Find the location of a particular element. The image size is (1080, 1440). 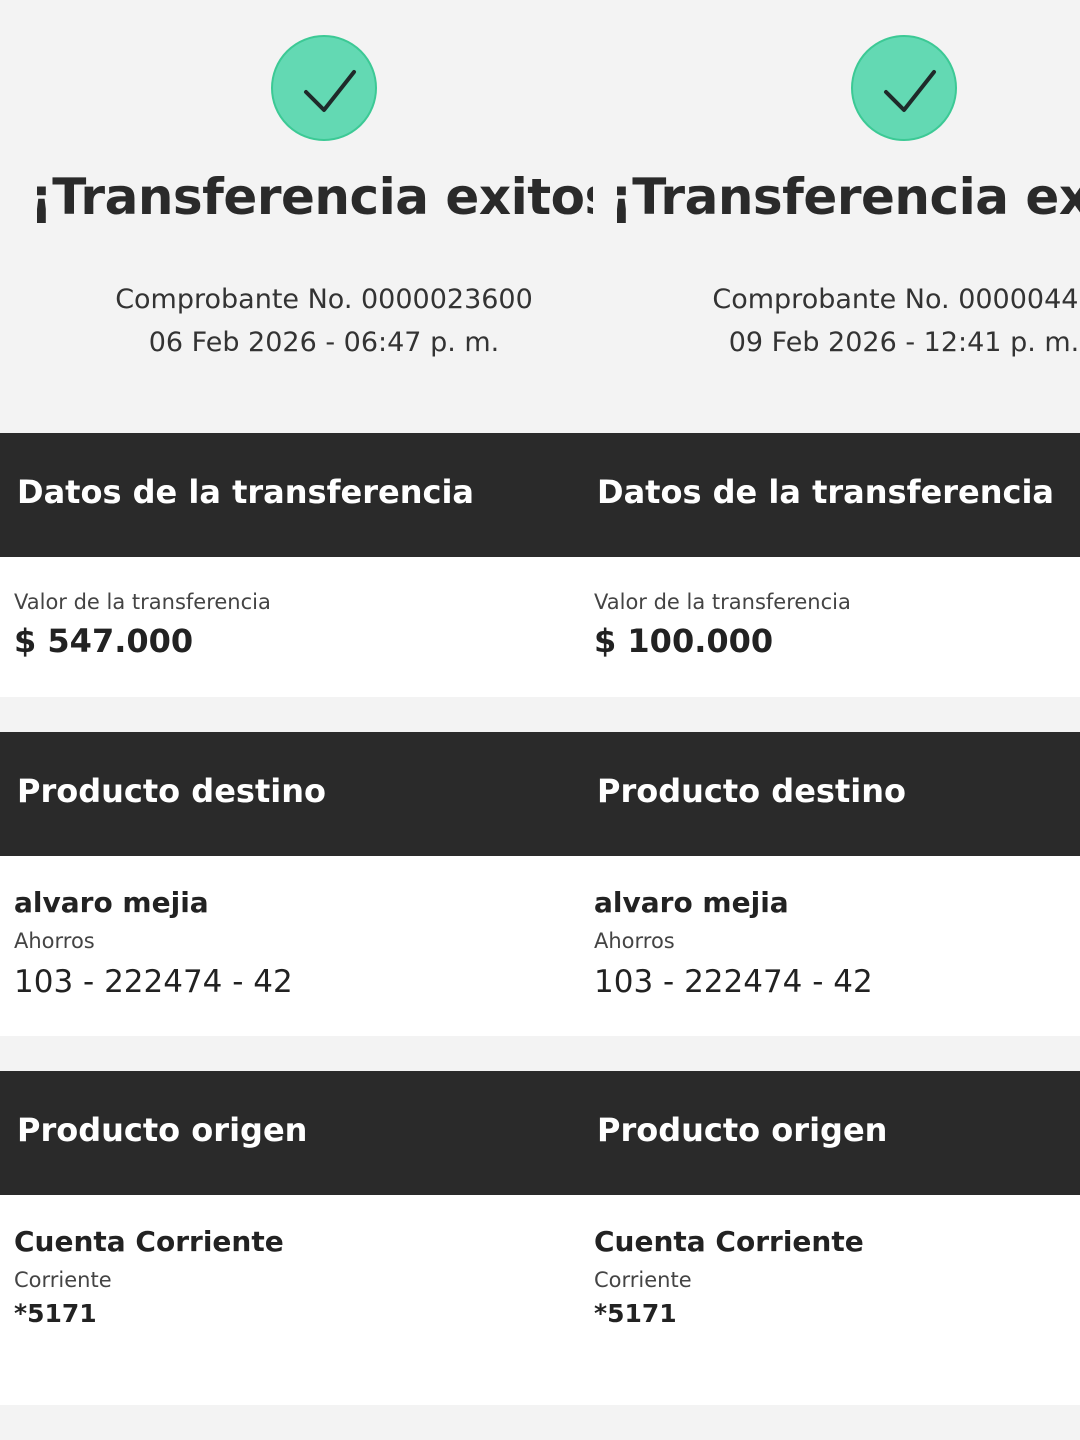

receipt-datetime: 06 Feb 2026 - 06:47 p. m. is located at coordinates (324, 342).